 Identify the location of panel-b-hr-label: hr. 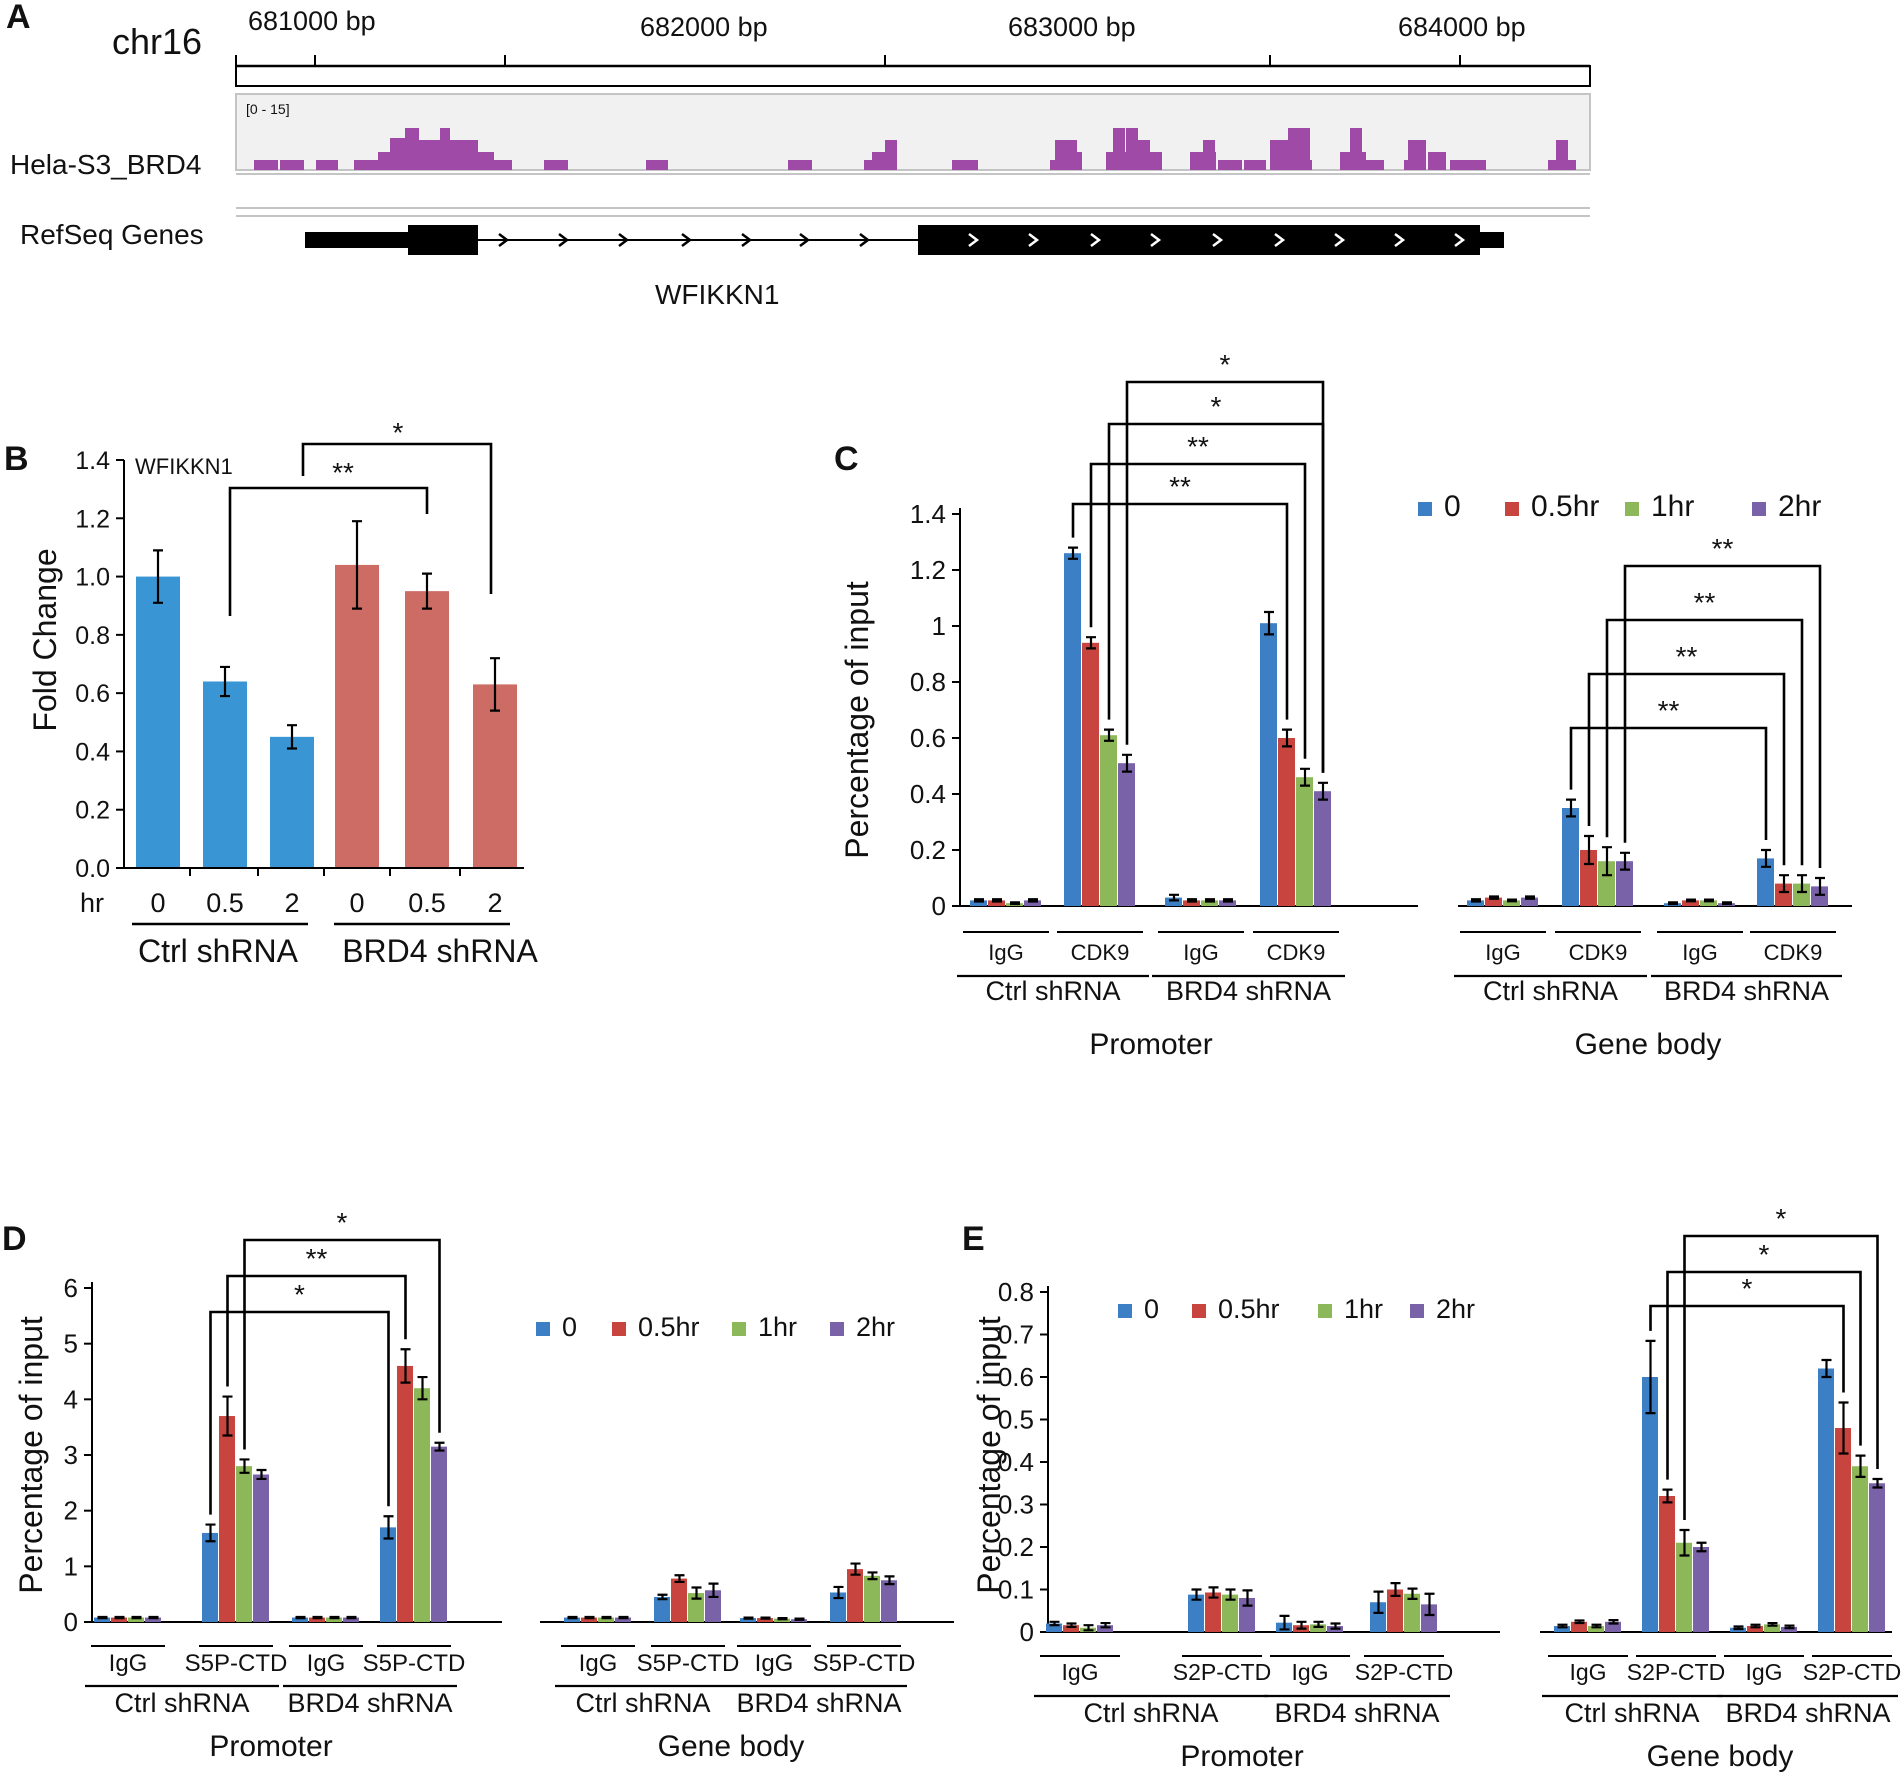
(92, 903).